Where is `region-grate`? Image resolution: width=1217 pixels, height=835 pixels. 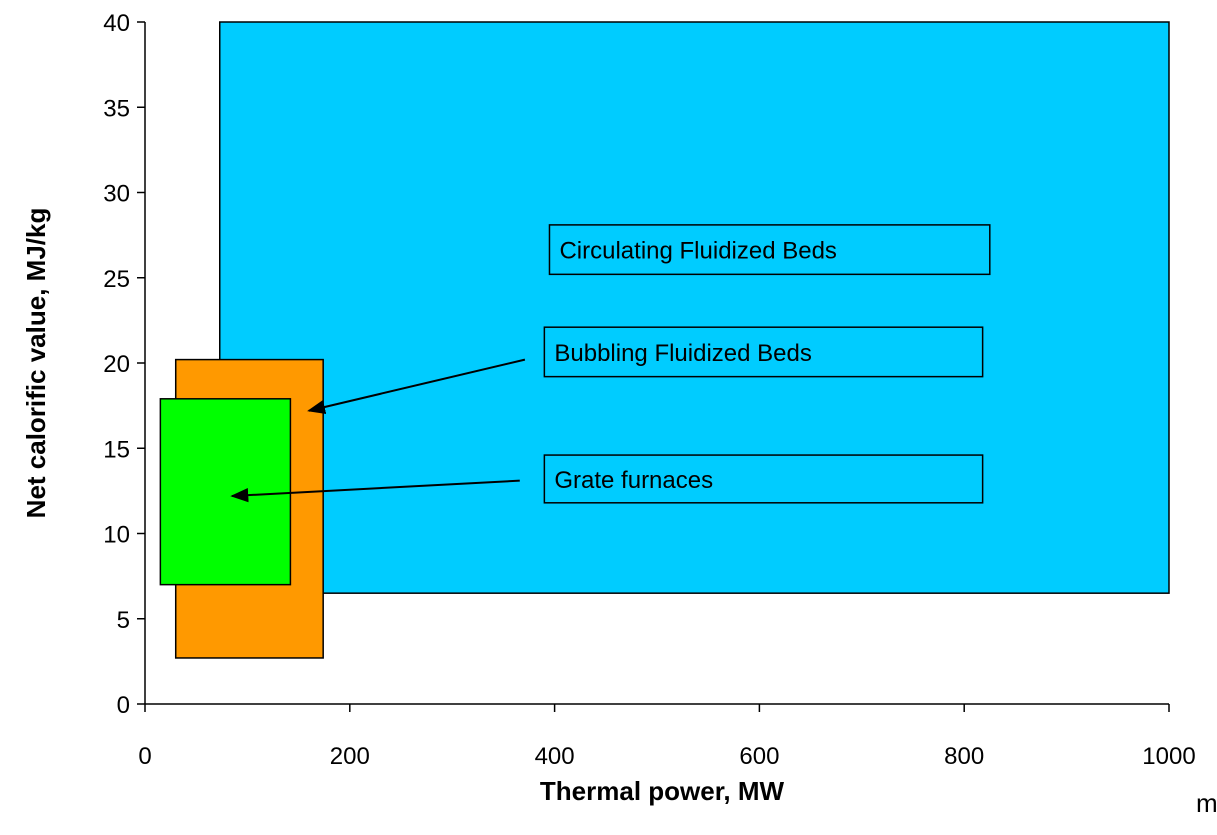
region-grate is located at coordinates (225, 492).